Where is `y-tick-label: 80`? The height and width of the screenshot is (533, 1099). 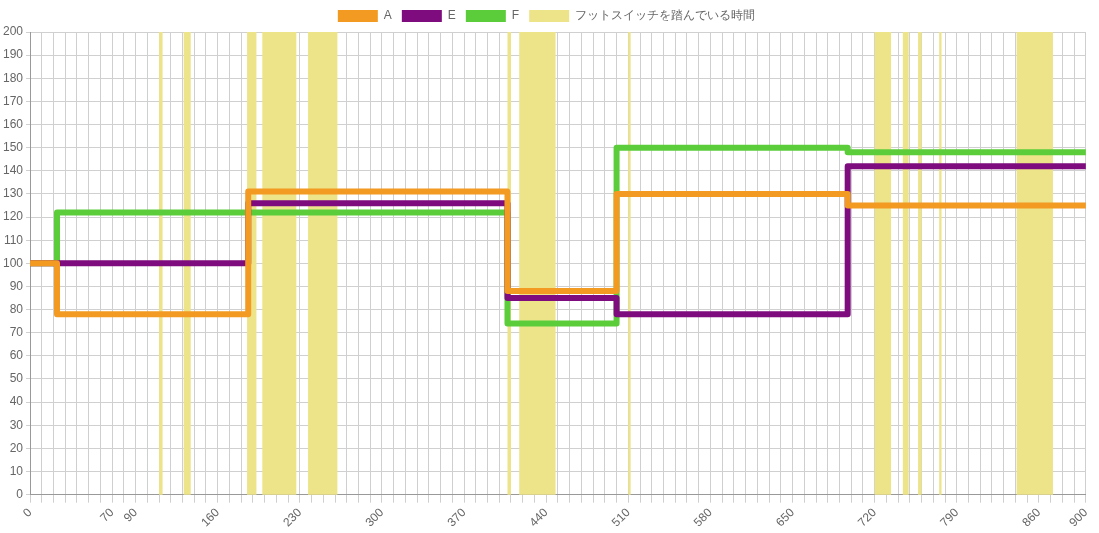 y-tick-label: 80 is located at coordinates (16, 308).